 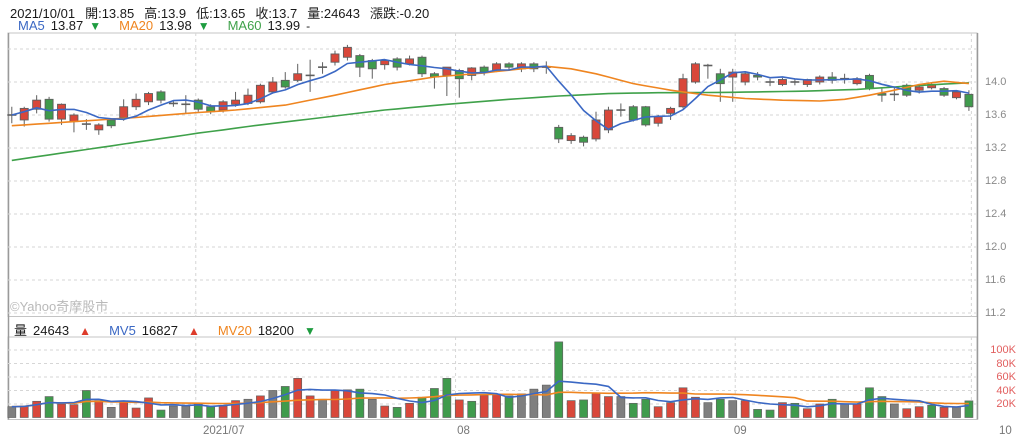 I want to click on x-axis-tick: 08, so click(x=463, y=431).